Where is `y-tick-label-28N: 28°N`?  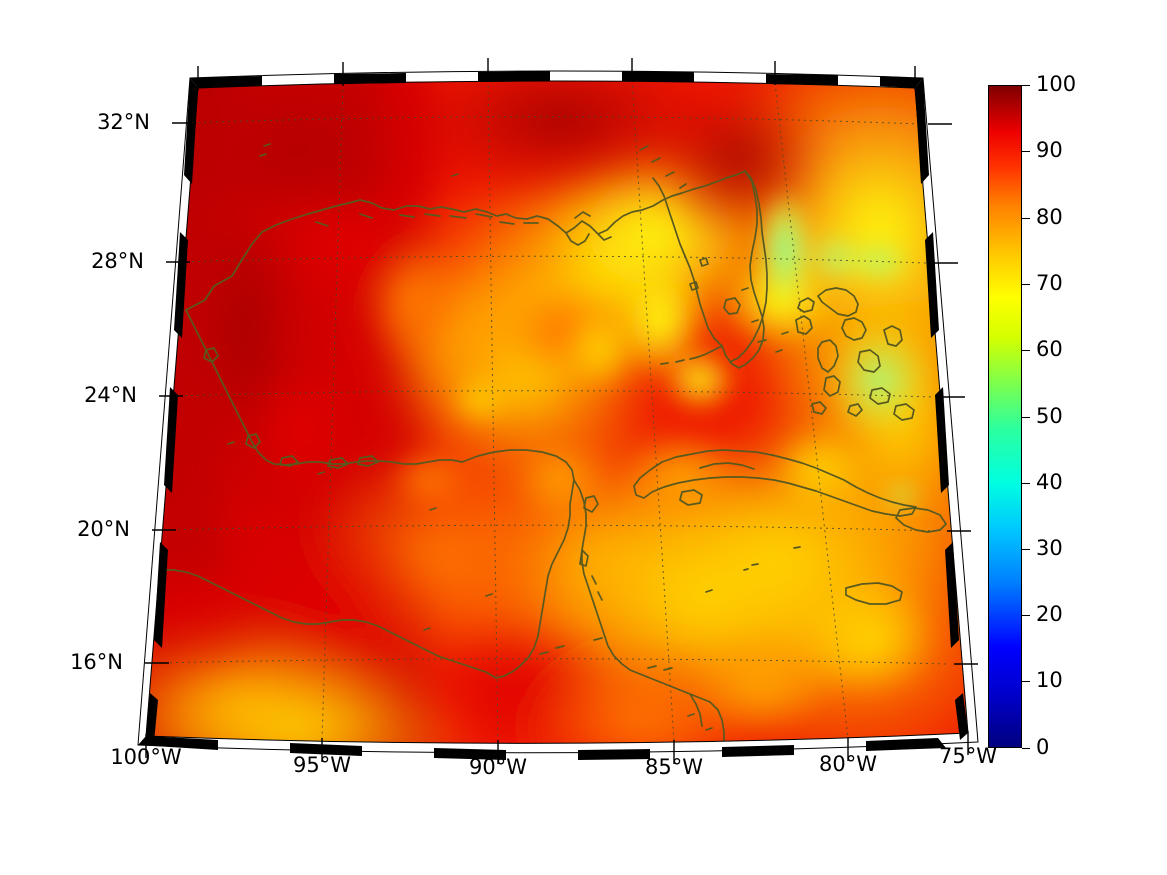 y-tick-label-28N: 28°N is located at coordinates (117, 261).